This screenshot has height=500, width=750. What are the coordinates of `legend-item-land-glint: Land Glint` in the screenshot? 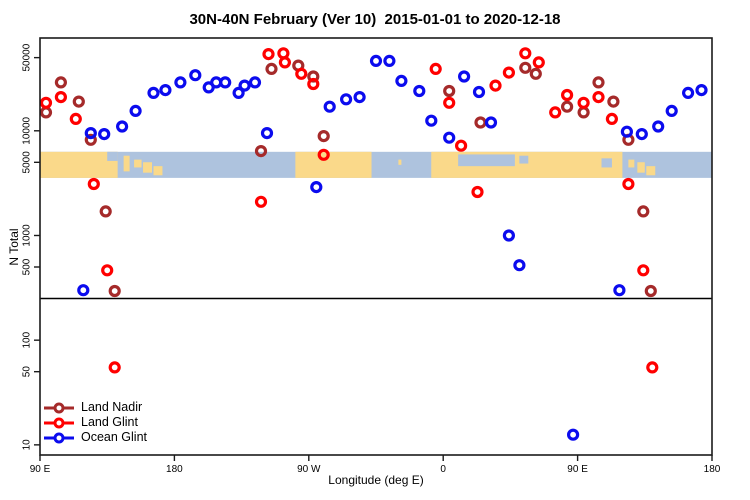 It's located at (95, 422).